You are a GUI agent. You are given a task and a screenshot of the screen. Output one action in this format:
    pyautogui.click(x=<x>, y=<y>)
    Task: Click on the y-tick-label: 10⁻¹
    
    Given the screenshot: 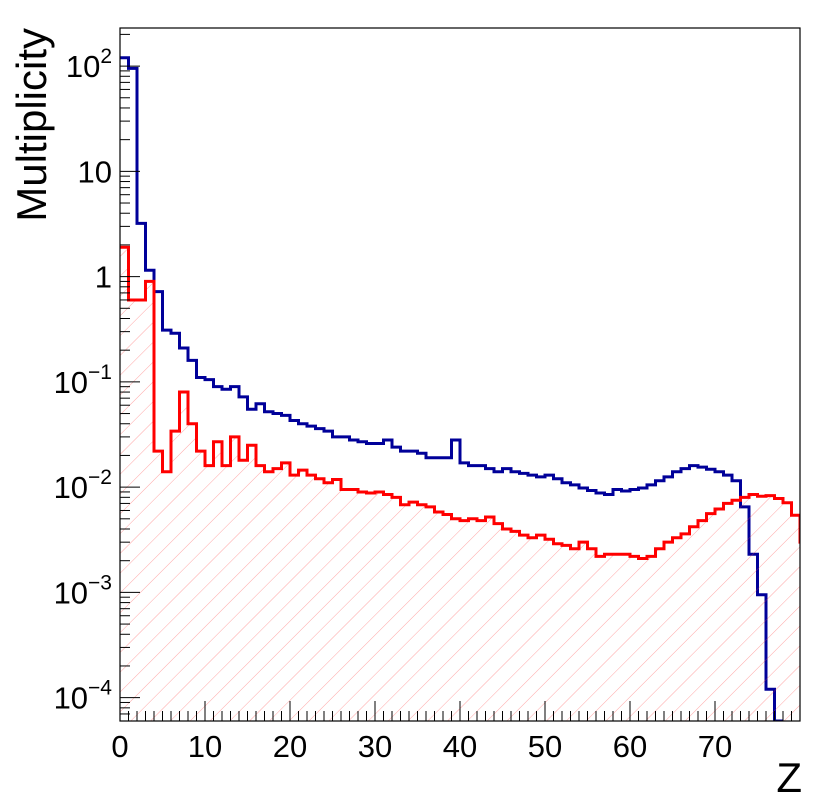 What is the action you would take?
    pyautogui.click(x=83, y=380)
    